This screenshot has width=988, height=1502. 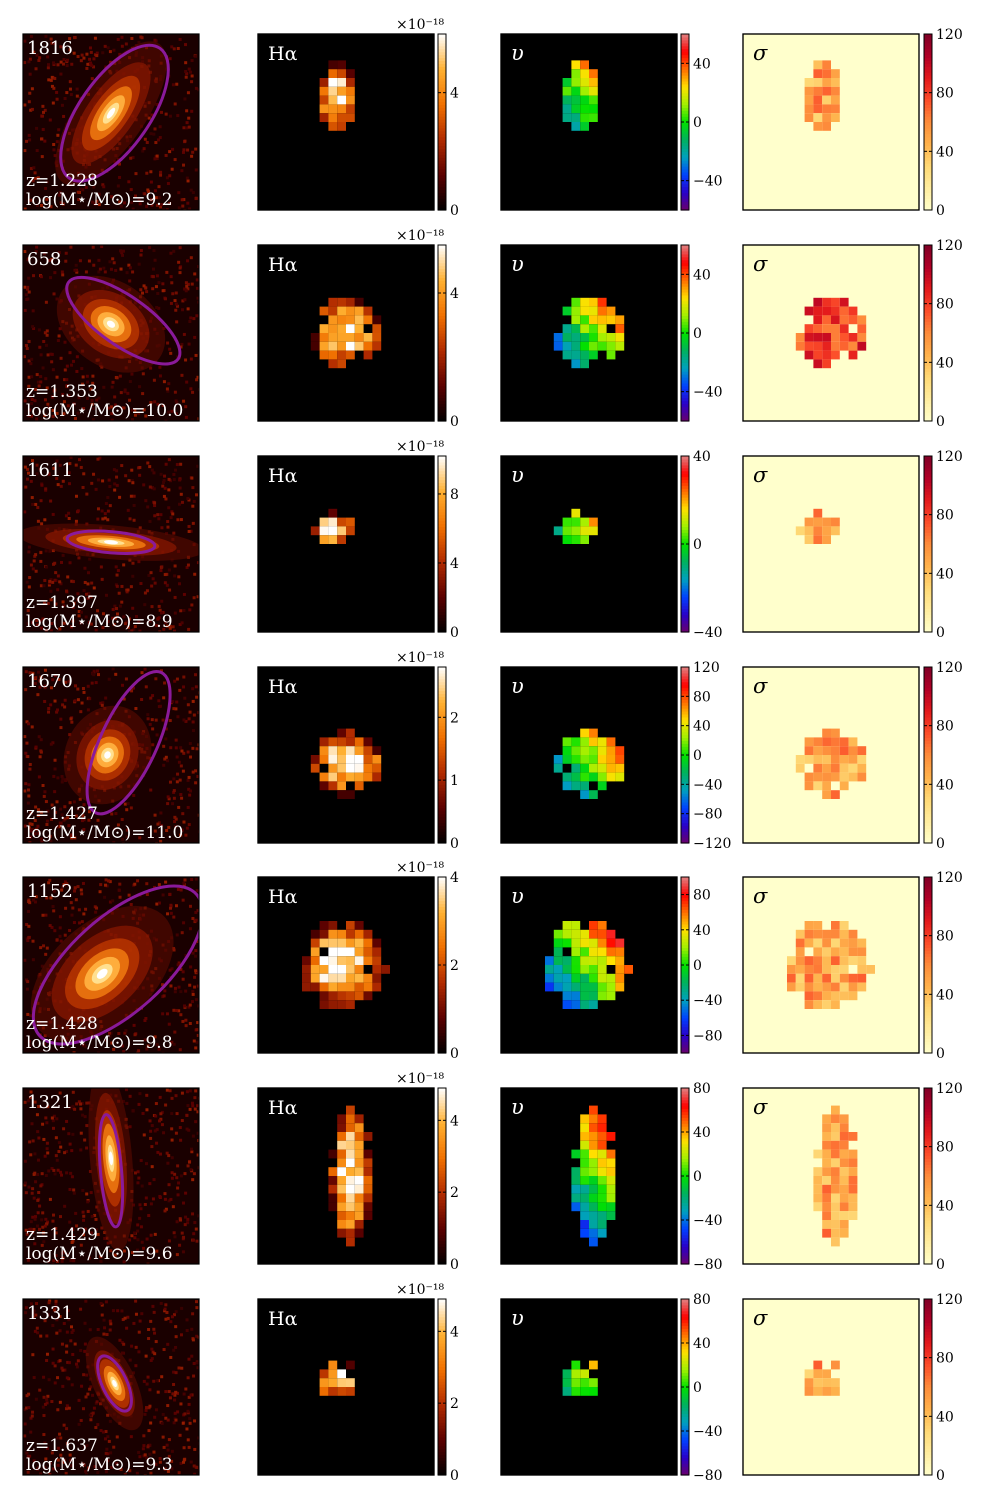 I want to click on stellar-mass-label: log(M⋆/M⊙)=10.0, so click(x=104, y=411).